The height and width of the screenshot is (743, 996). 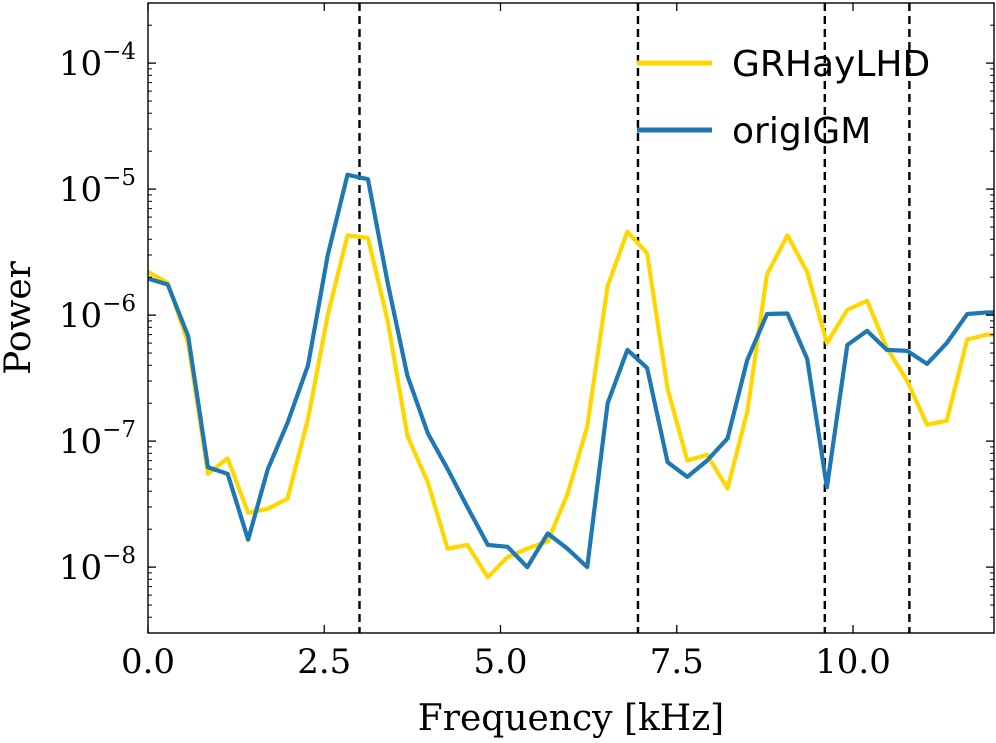 What do you see at coordinates (500, 662) in the screenshot?
I see `x-tick-label: 5.0` at bounding box center [500, 662].